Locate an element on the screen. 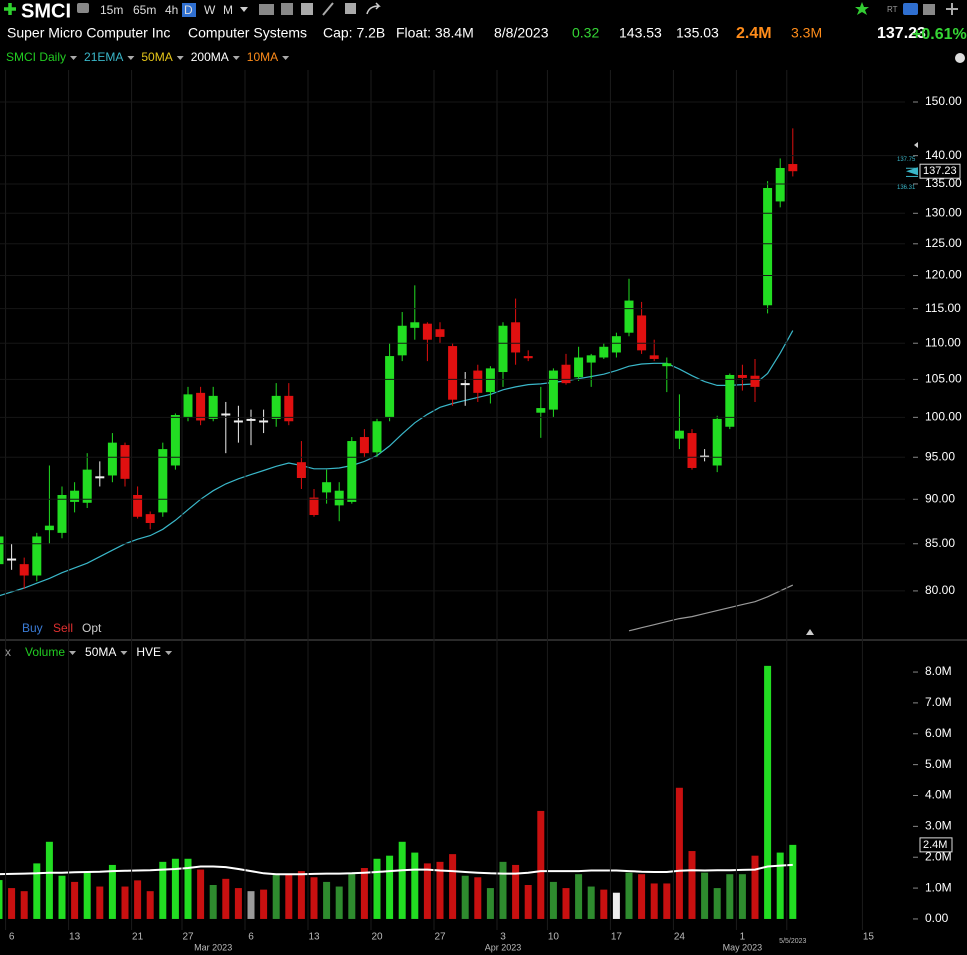 This screenshot has width=967, height=955. legend-item: 21EMA is located at coordinates (103, 57).